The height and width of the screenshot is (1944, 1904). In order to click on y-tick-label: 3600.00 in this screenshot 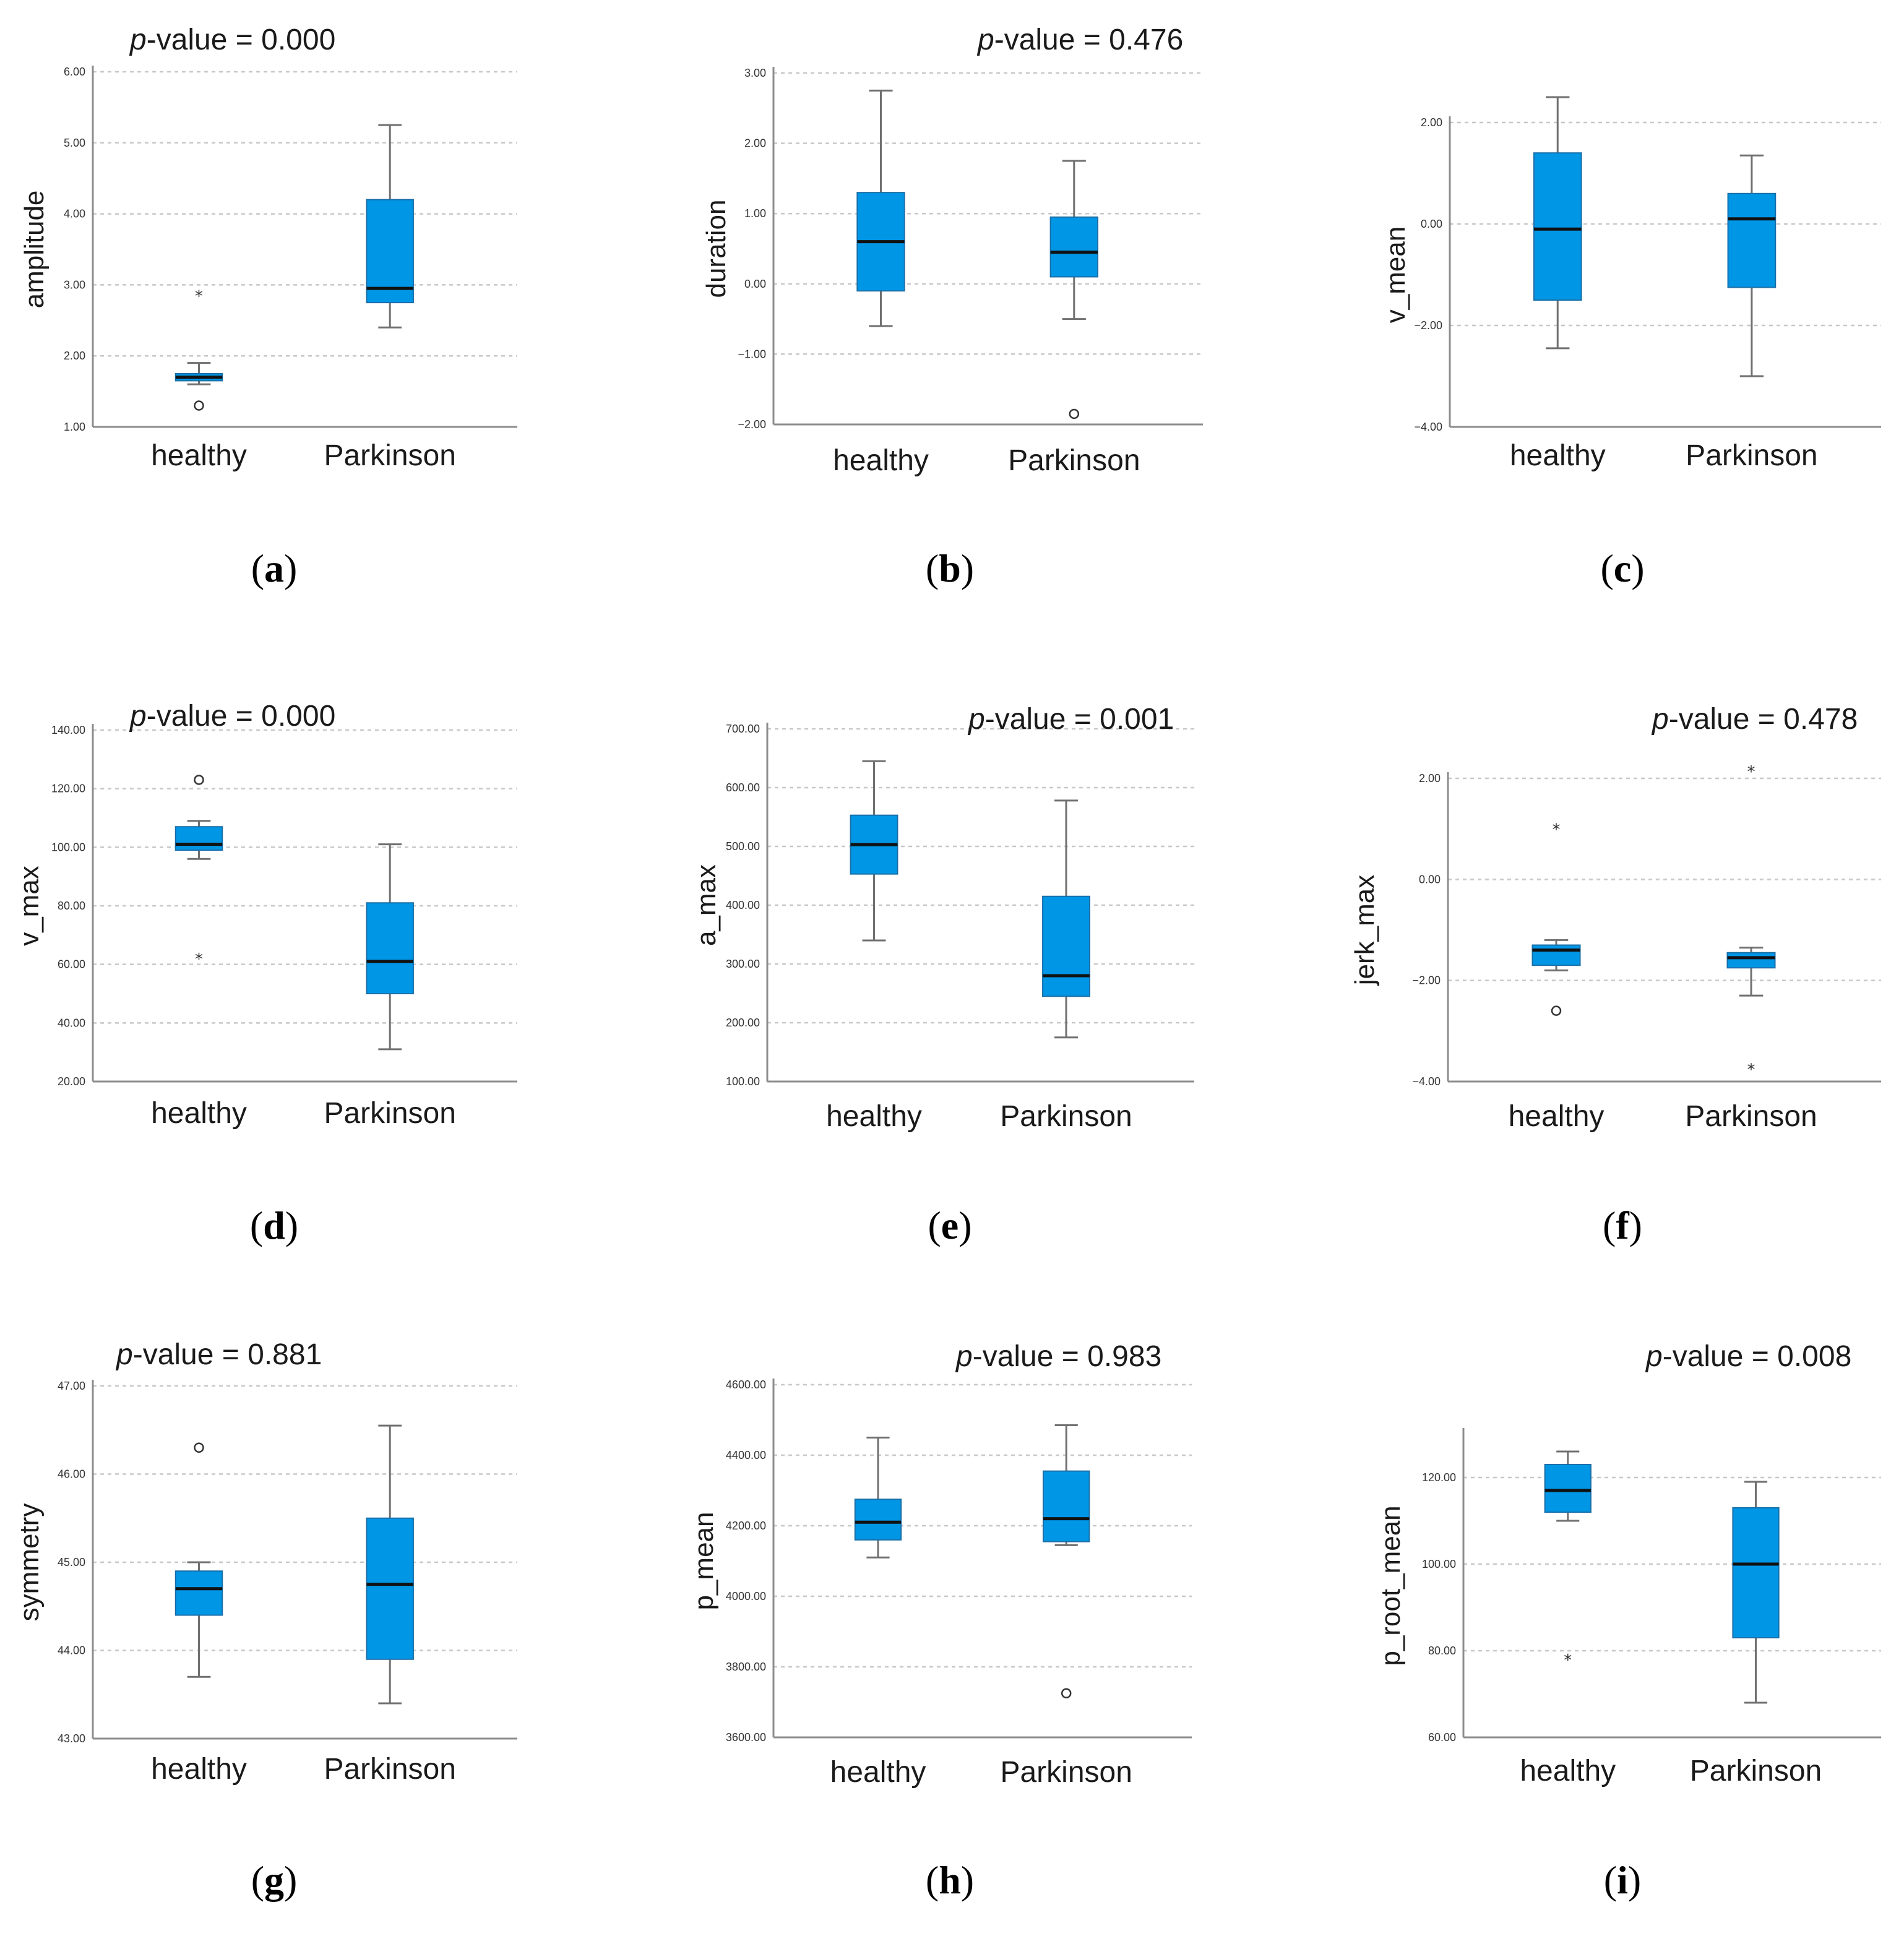, I will do `click(746, 1738)`.